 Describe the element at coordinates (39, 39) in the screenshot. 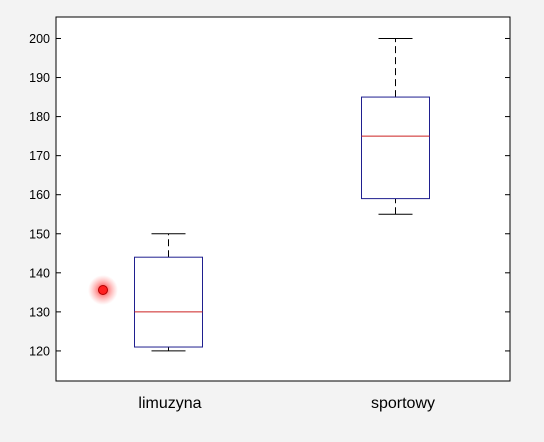

I see `y-tick-label-200: 200` at that location.